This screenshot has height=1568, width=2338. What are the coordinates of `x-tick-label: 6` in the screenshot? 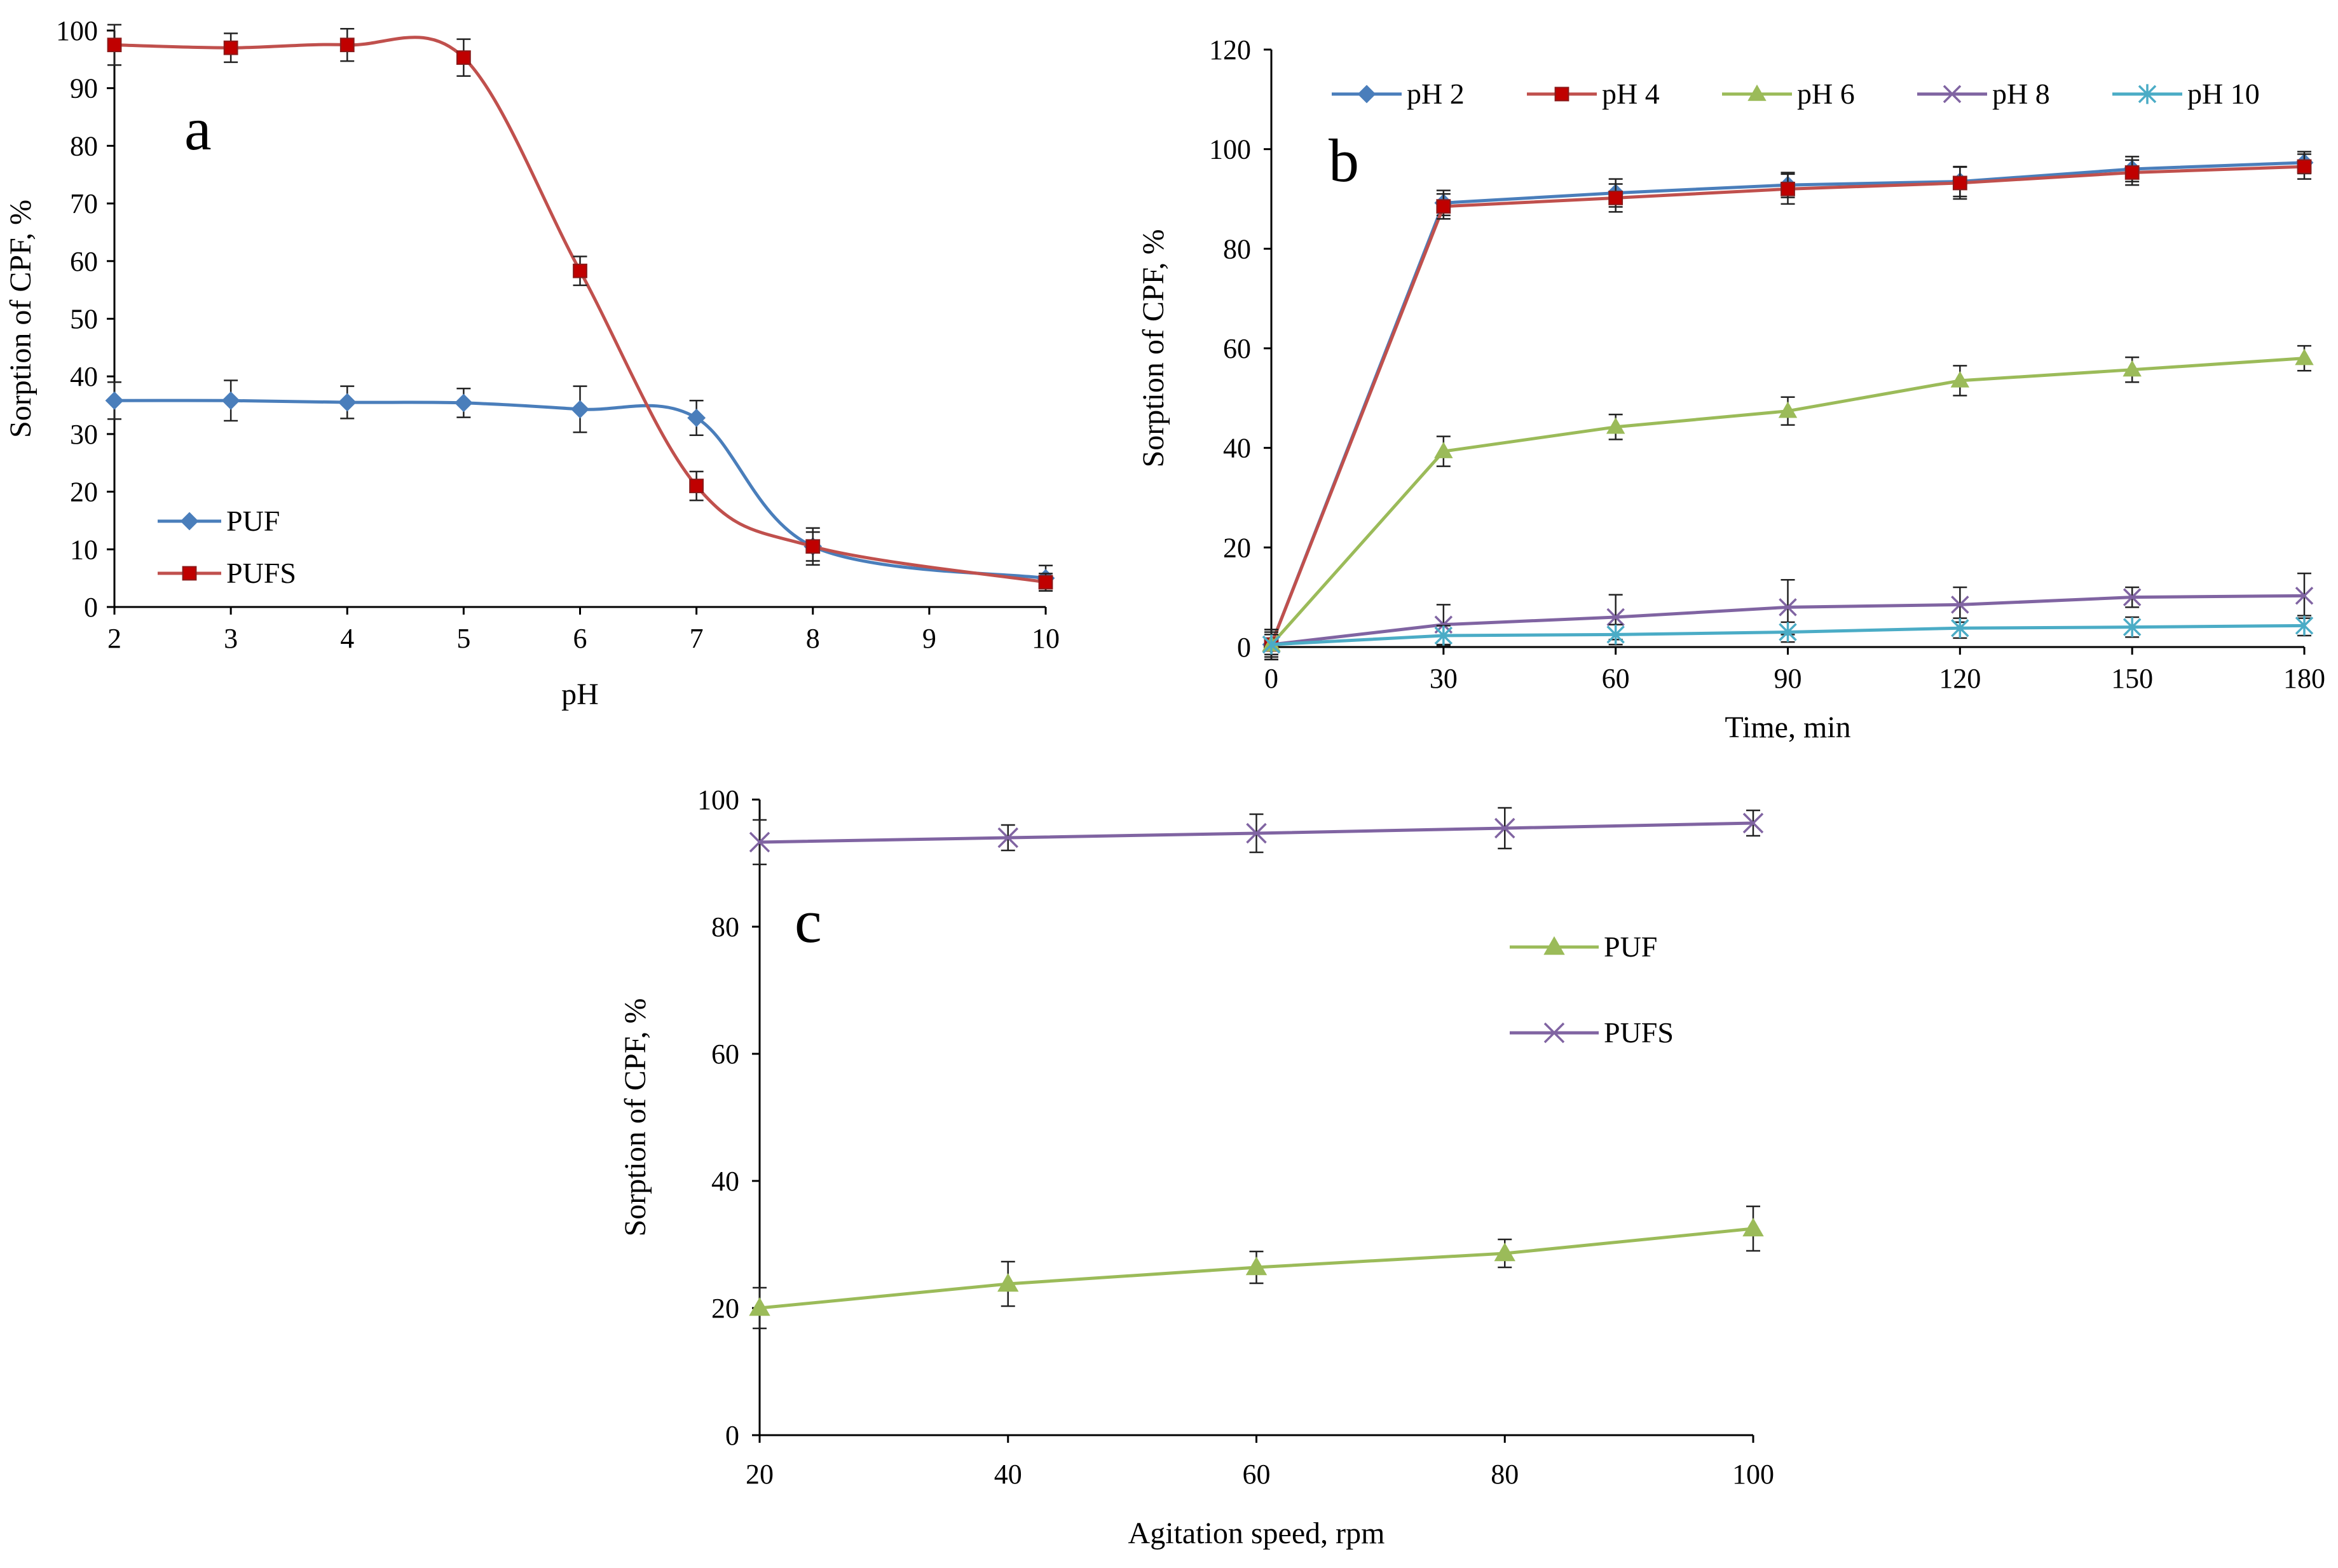 It's located at (580, 638).